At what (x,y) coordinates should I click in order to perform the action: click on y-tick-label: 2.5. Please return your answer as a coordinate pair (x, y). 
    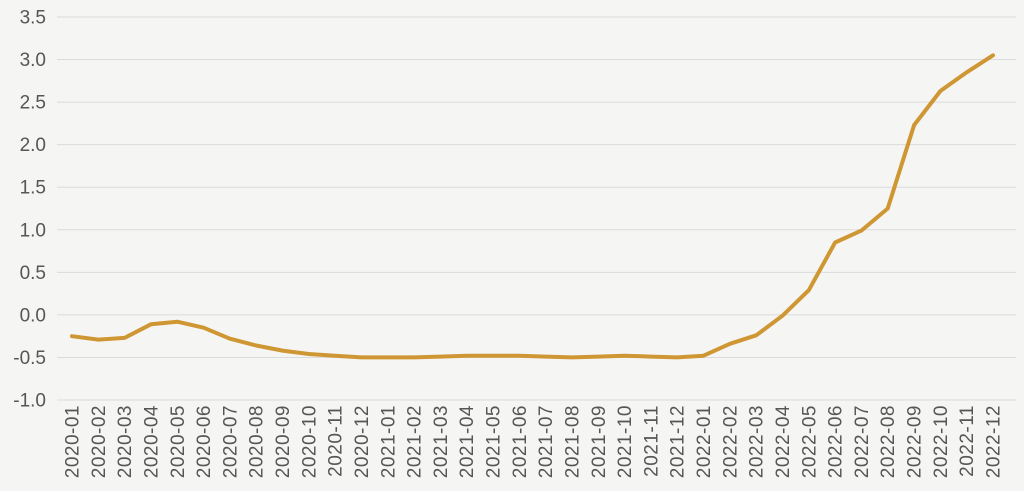
    Looking at the image, I should click on (33, 103).